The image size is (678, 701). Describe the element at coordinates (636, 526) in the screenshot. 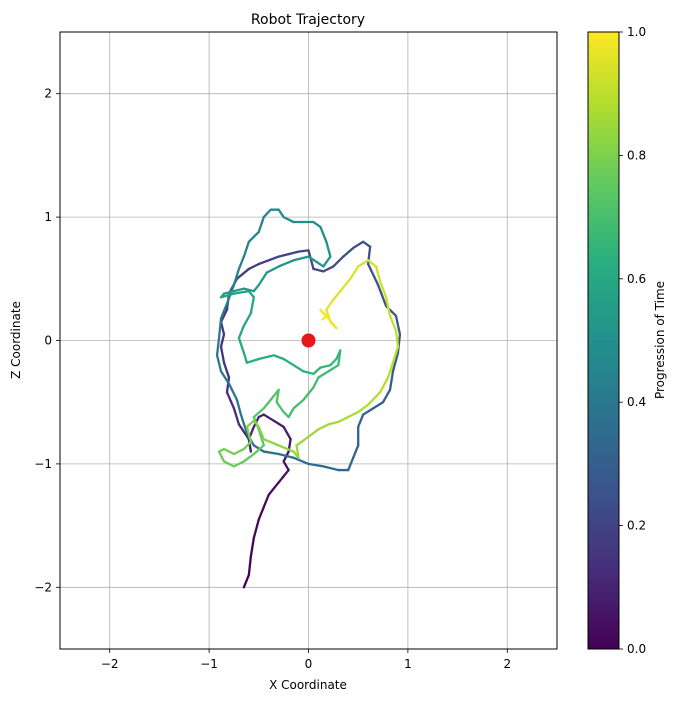

I see `colorbar-tick-label: 0.2` at that location.